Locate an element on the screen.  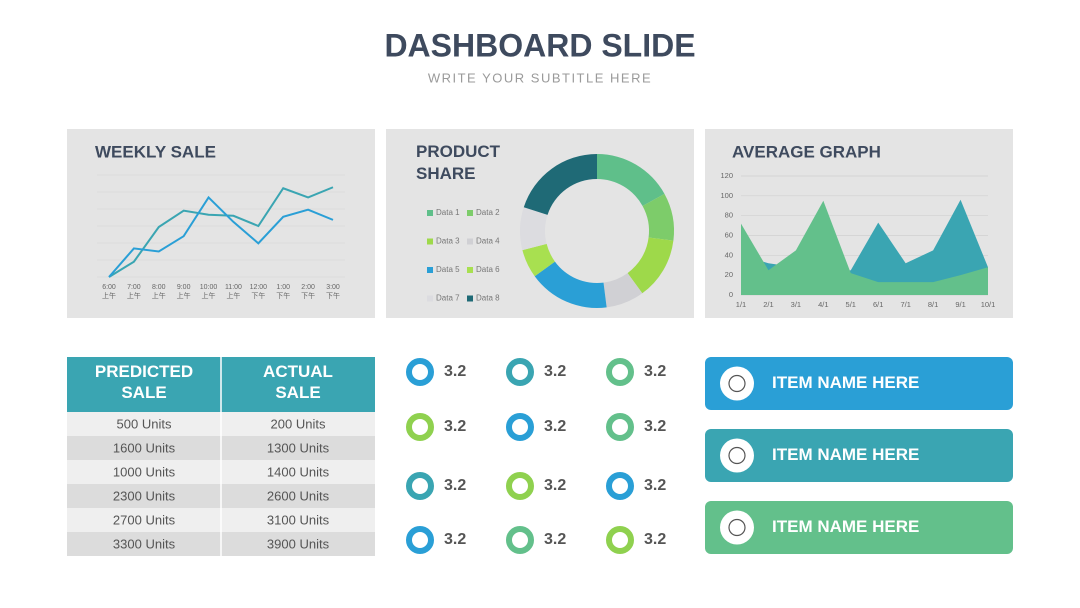
x-tick-label: 2:00 下午 is located at coordinates (308, 292).